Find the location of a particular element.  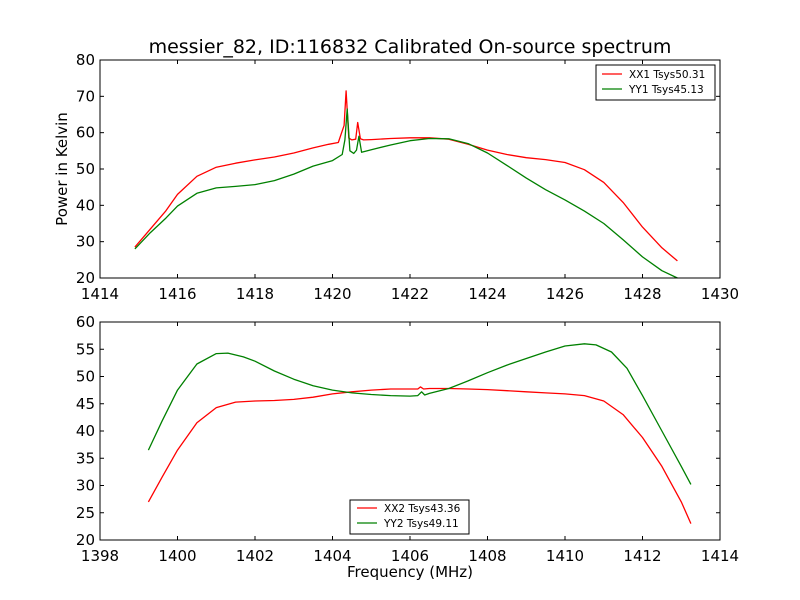

top-x-tick-label-3: 1420 is located at coordinates (332, 294).